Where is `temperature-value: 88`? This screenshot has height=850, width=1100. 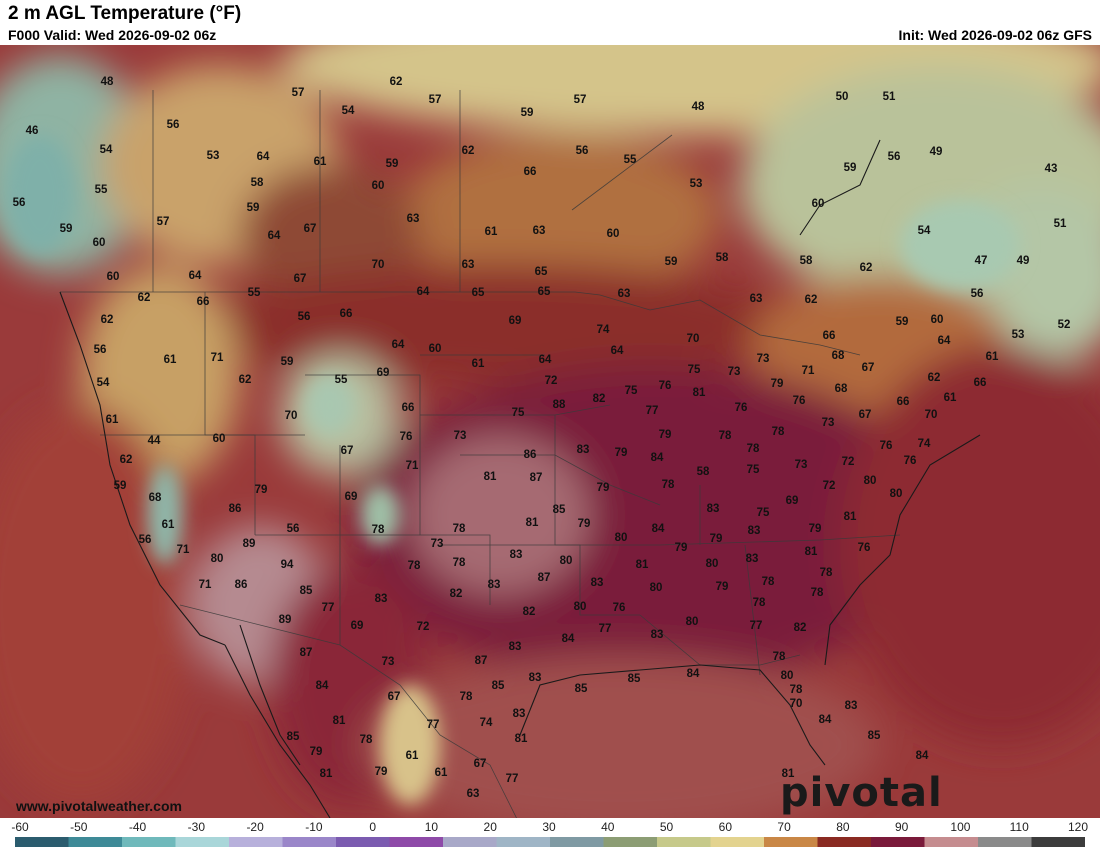 temperature-value: 88 is located at coordinates (559, 405).